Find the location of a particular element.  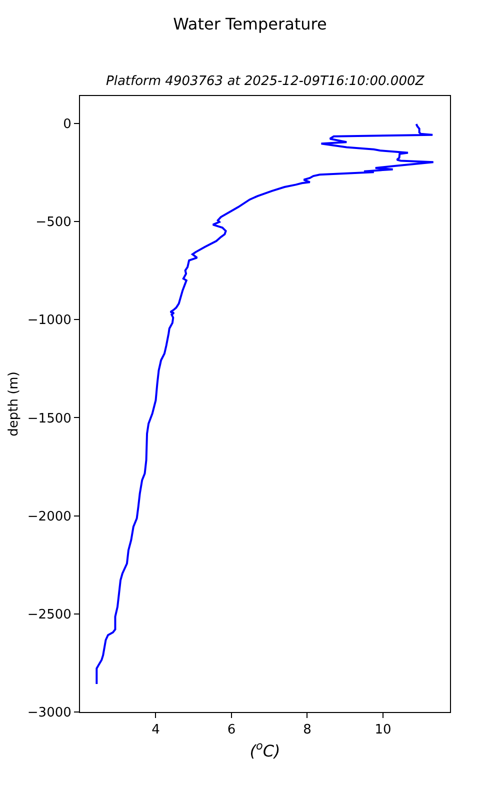

x-tick-label: 8 is located at coordinates (307, 730).